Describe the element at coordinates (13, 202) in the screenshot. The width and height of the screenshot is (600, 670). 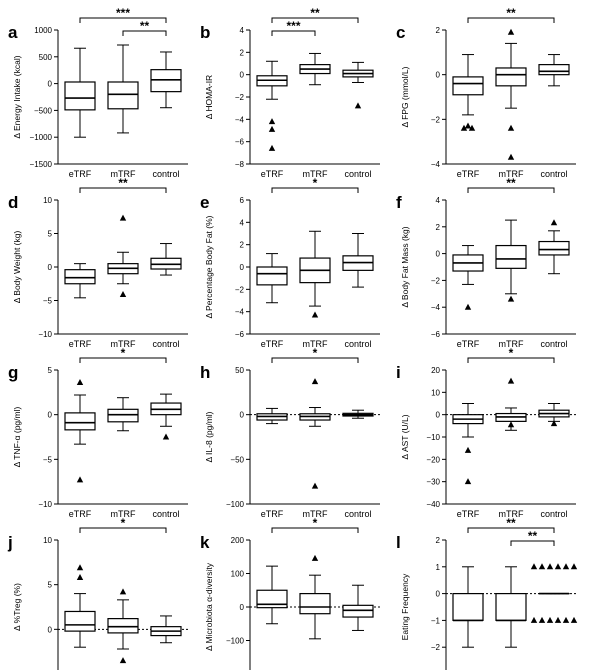
I see `panel-letter: d` at that location.